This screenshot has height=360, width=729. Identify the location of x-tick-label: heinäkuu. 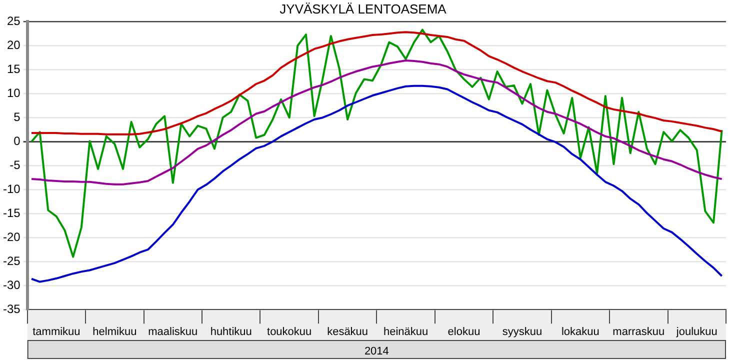
(405, 332).